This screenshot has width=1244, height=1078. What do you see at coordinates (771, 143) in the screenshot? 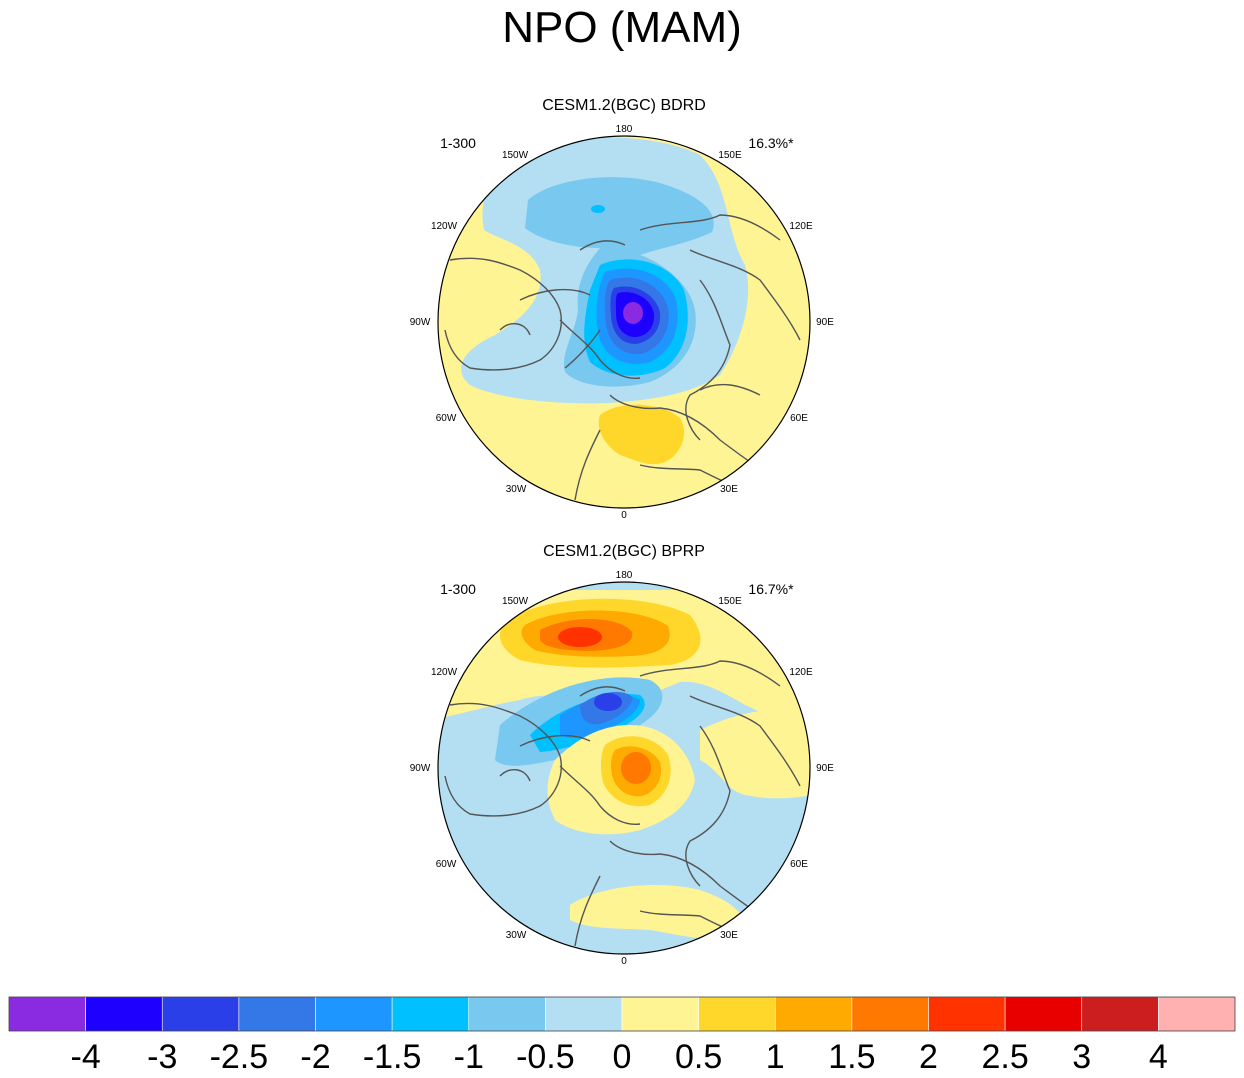
I see `panel-variance-label: 16.3%*` at bounding box center [771, 143].